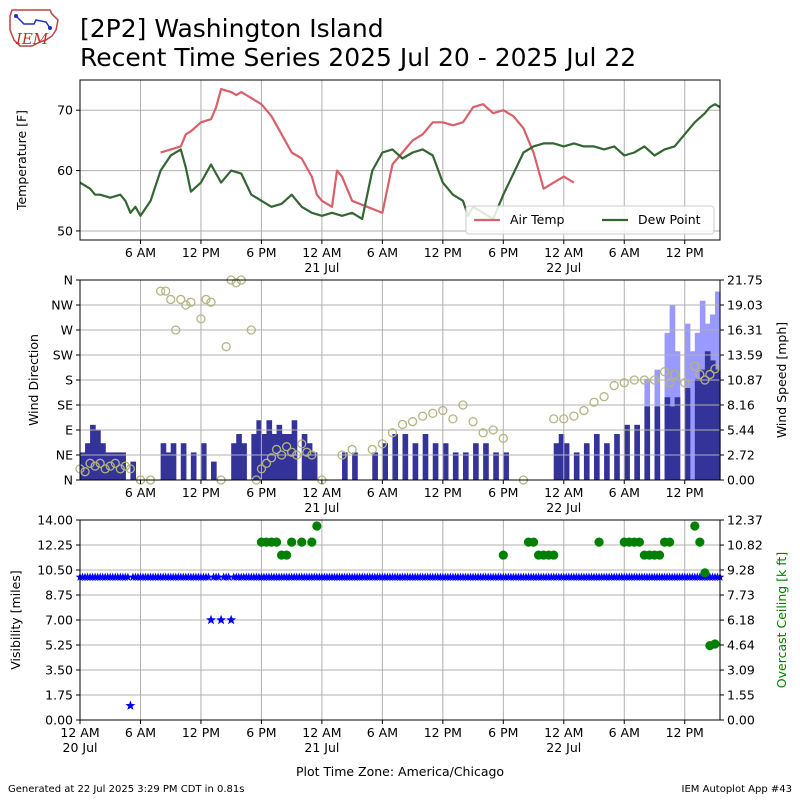  I want to click on y-right-tick-label: 10.82, so click(745, 545).